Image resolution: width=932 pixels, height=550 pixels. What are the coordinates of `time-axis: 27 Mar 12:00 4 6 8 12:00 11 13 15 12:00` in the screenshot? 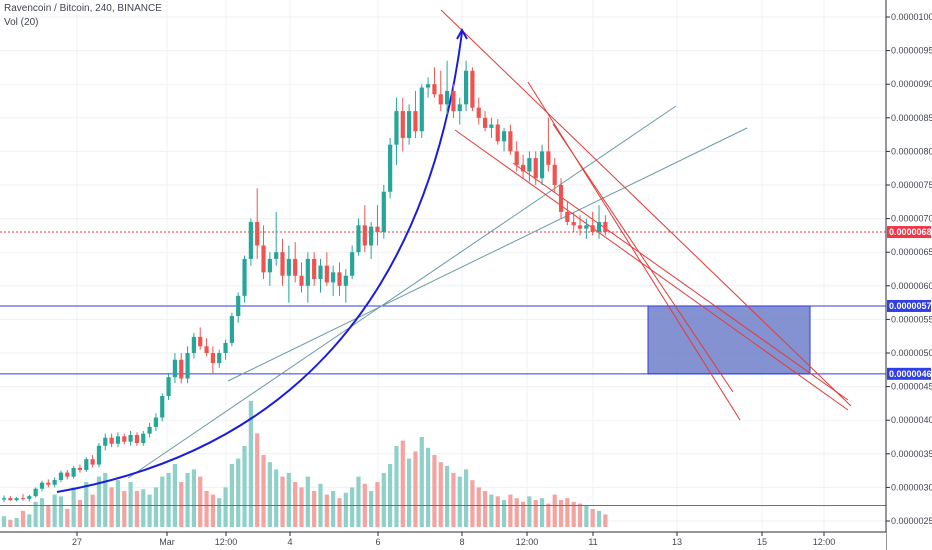 It's located at (443, 540).